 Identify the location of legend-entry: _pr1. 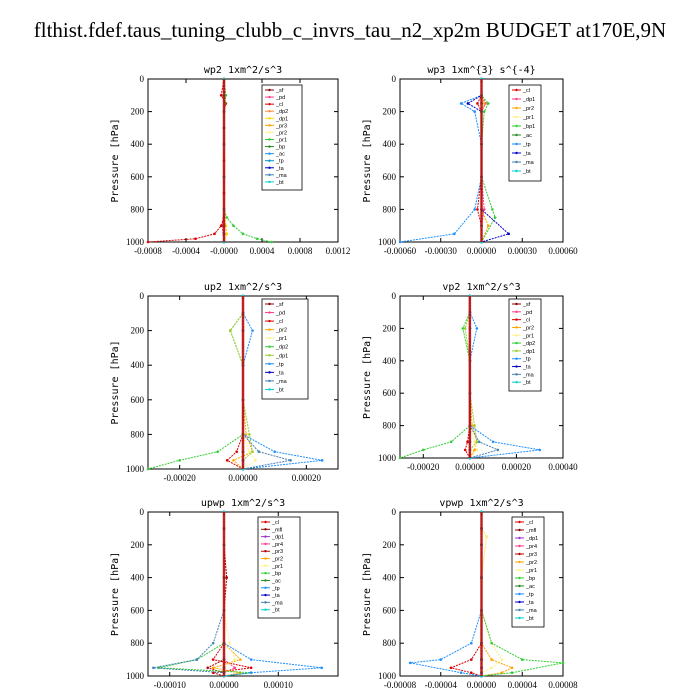
(281, 141).